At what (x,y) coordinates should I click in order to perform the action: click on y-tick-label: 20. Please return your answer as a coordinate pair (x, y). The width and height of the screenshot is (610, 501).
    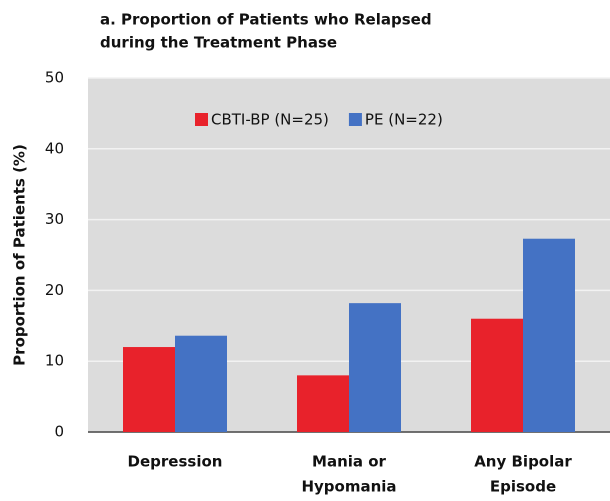
    Looking at the image, I should click on (54, 290).